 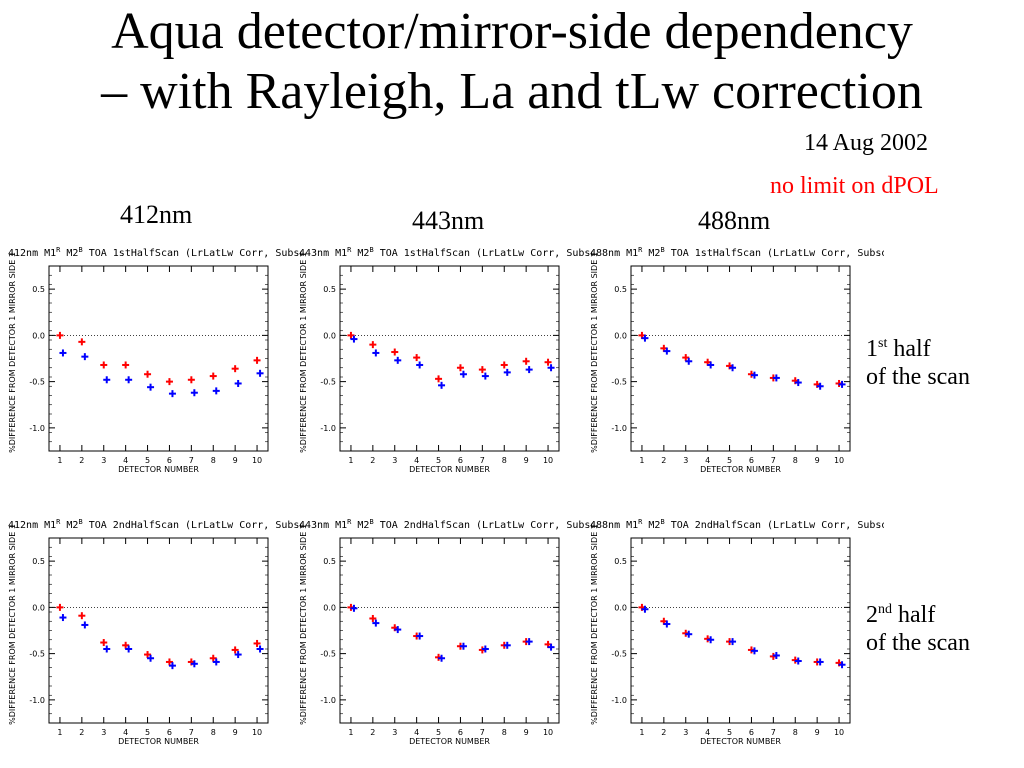 I want to click on x-tick-label: 9, so click(x=817, y=732).